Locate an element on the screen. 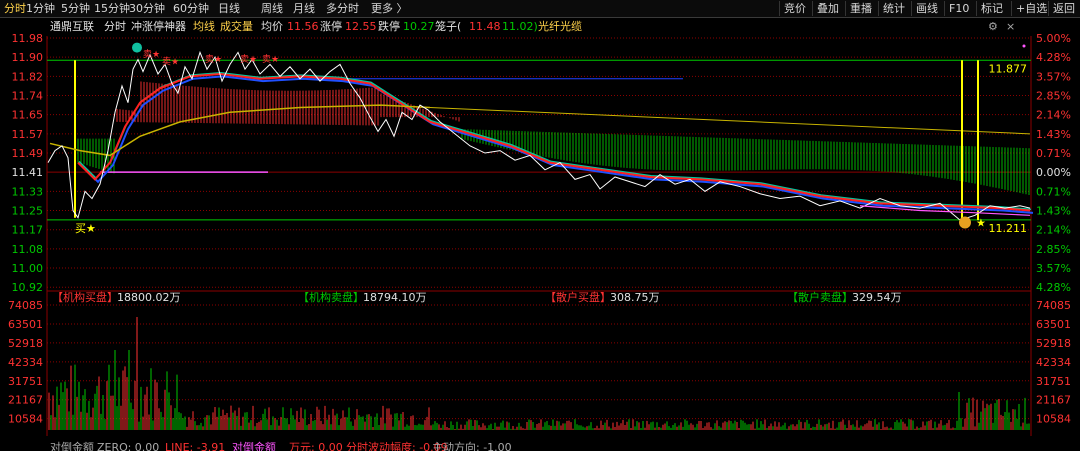  avg-price-value: 11.56 is located at coordinates (303, 26).